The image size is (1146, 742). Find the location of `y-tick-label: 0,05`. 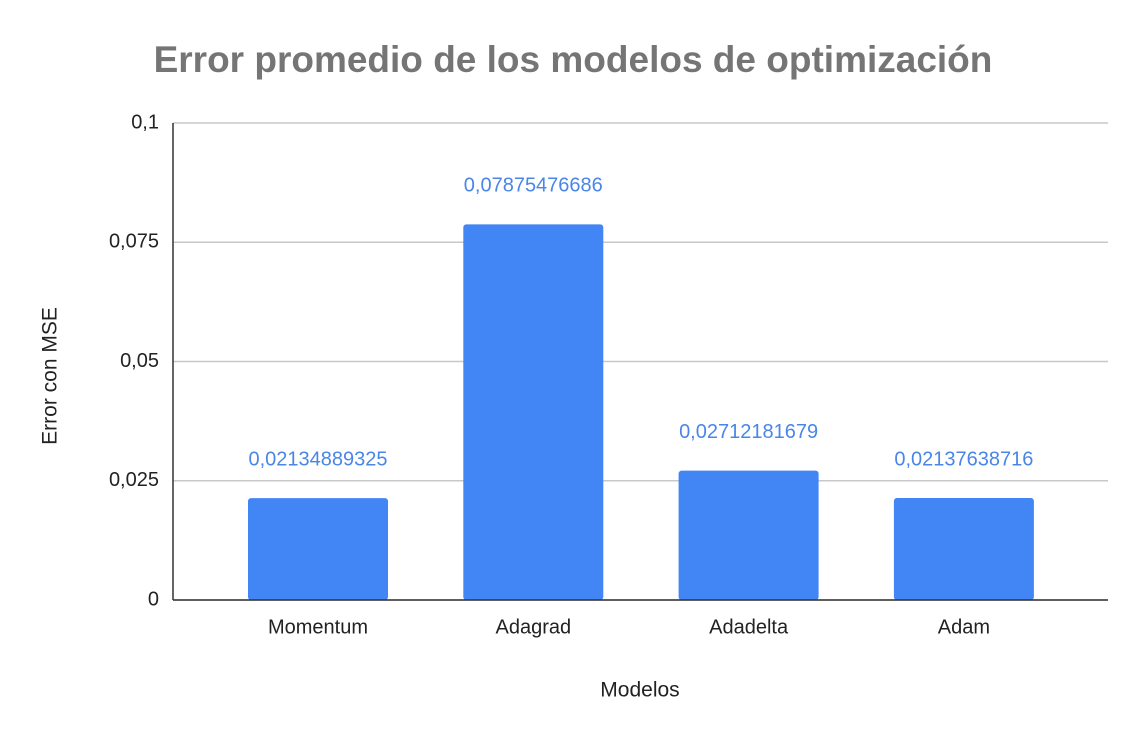

y-tick-label: 0,05 is located at coordinates (139, 361).